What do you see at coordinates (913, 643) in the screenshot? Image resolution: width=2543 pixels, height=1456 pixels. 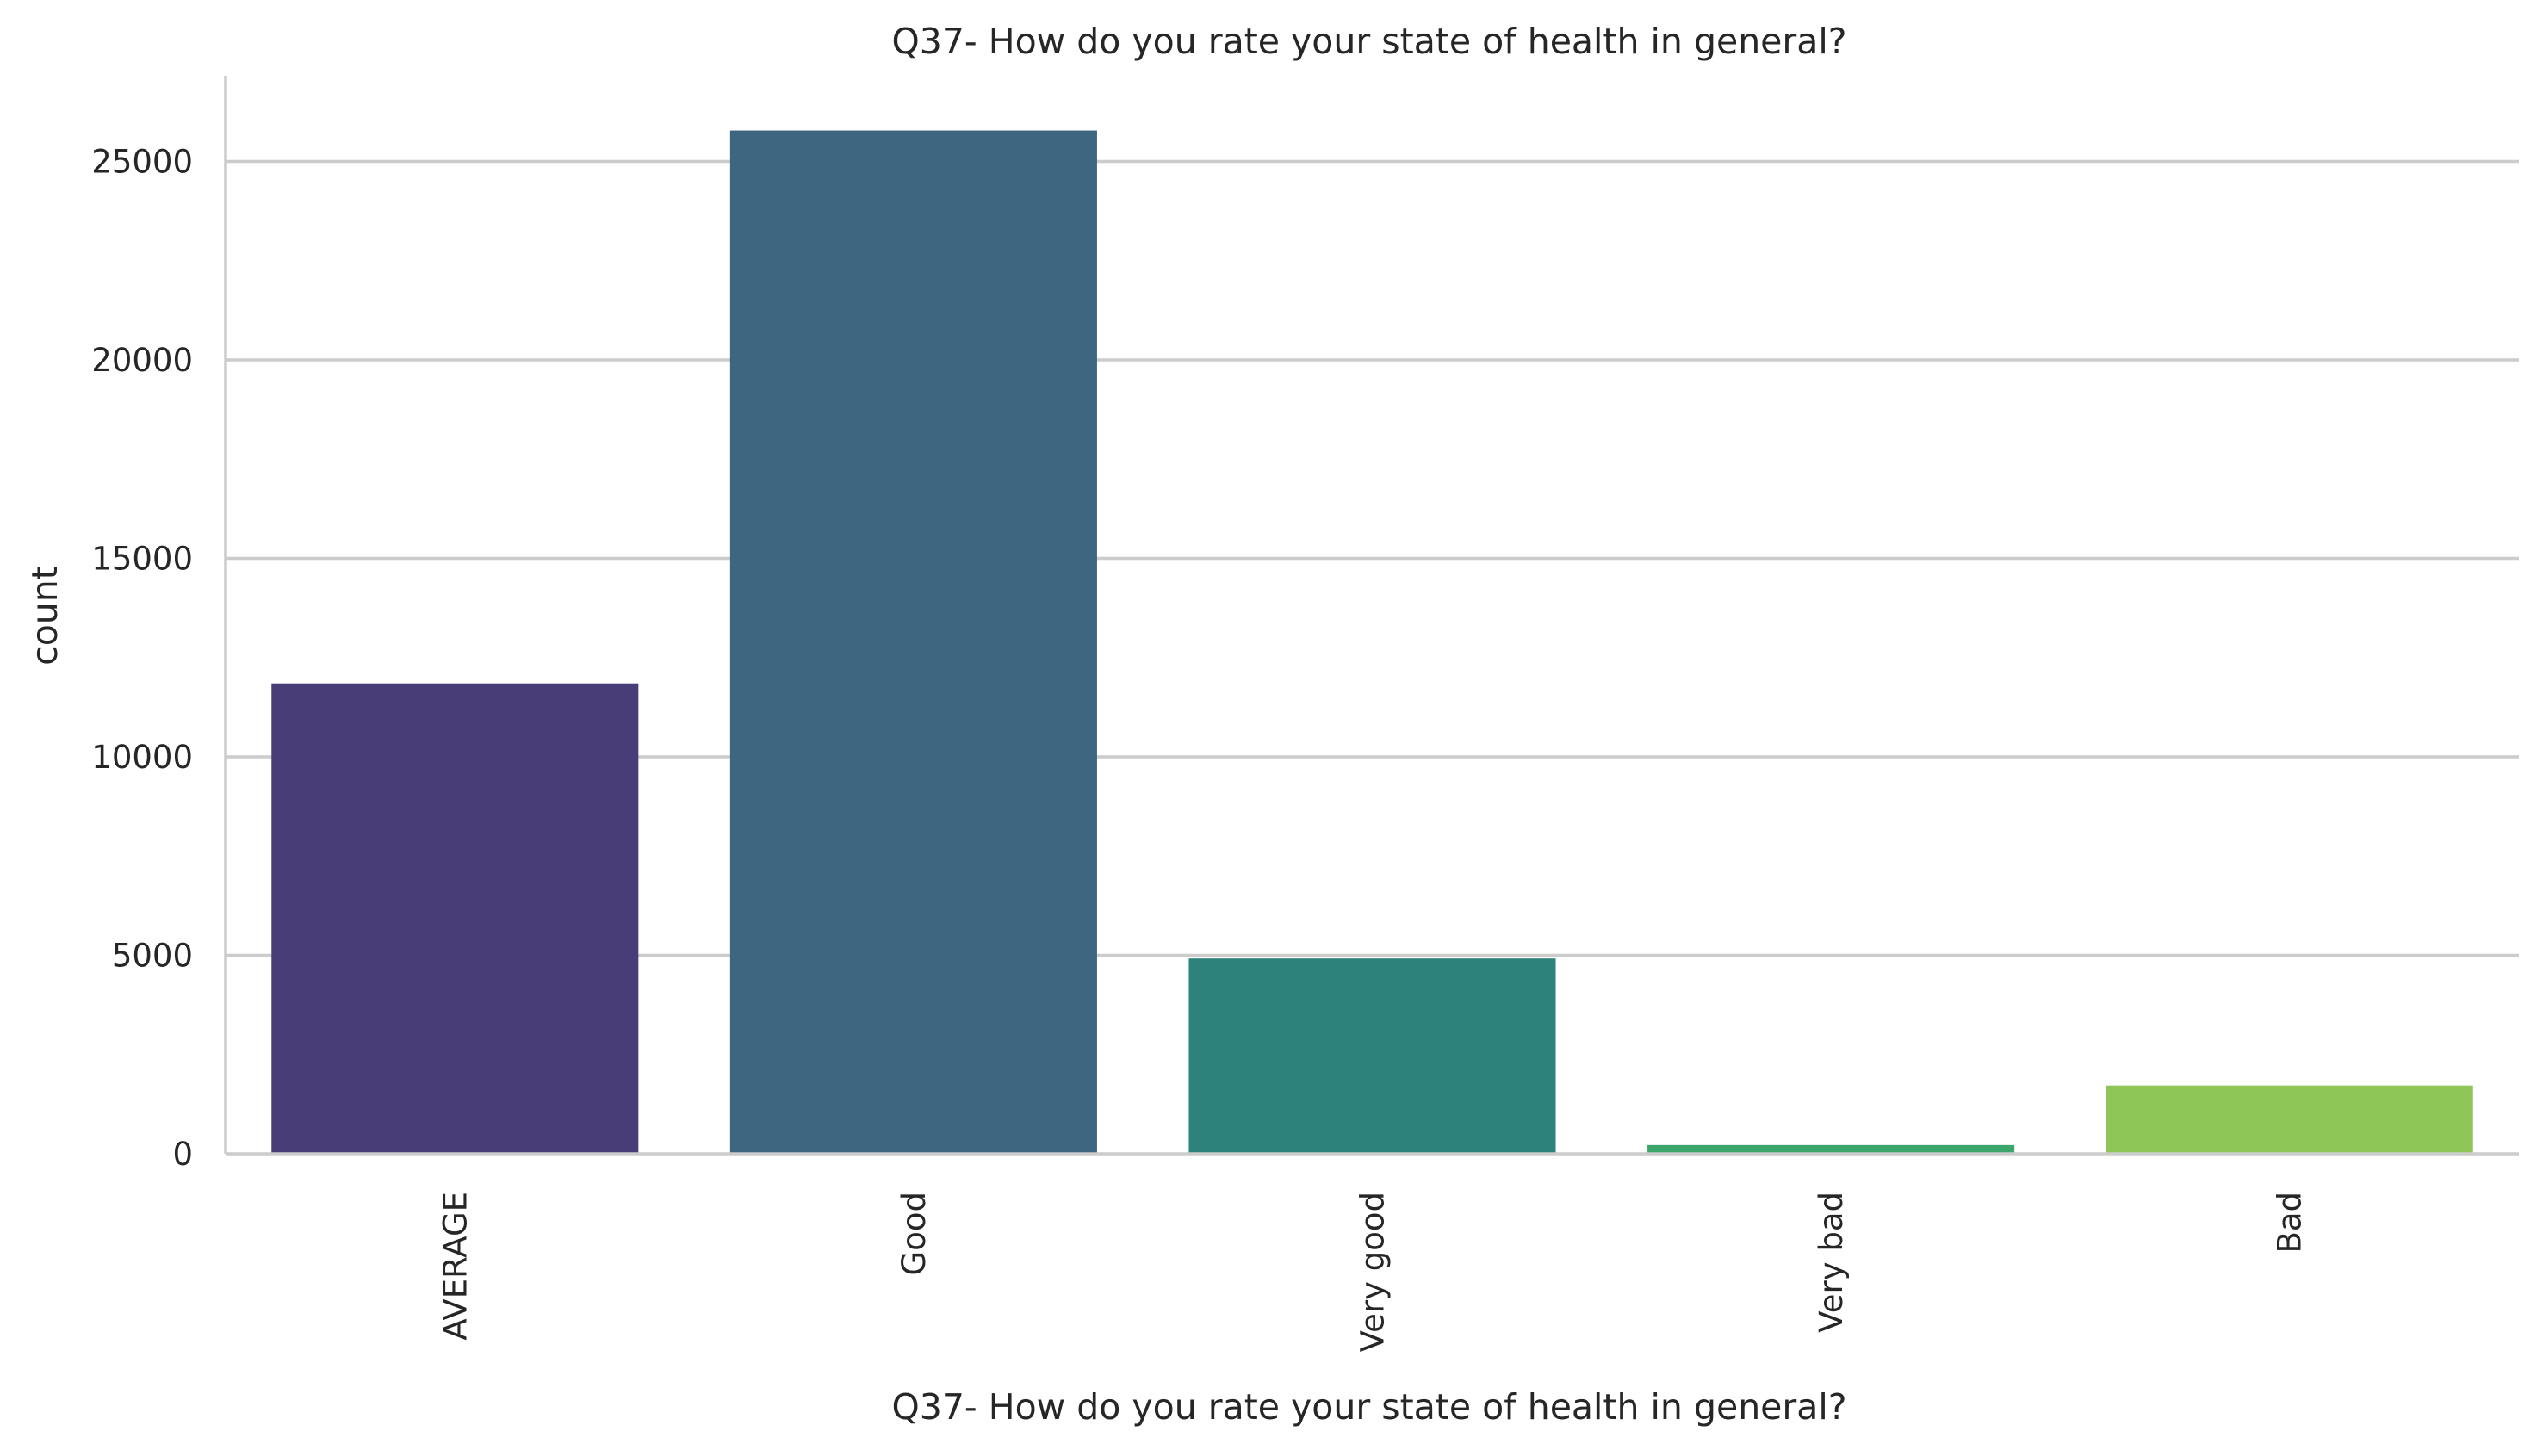 I see `bar-good` at bounding box center [913, 643].